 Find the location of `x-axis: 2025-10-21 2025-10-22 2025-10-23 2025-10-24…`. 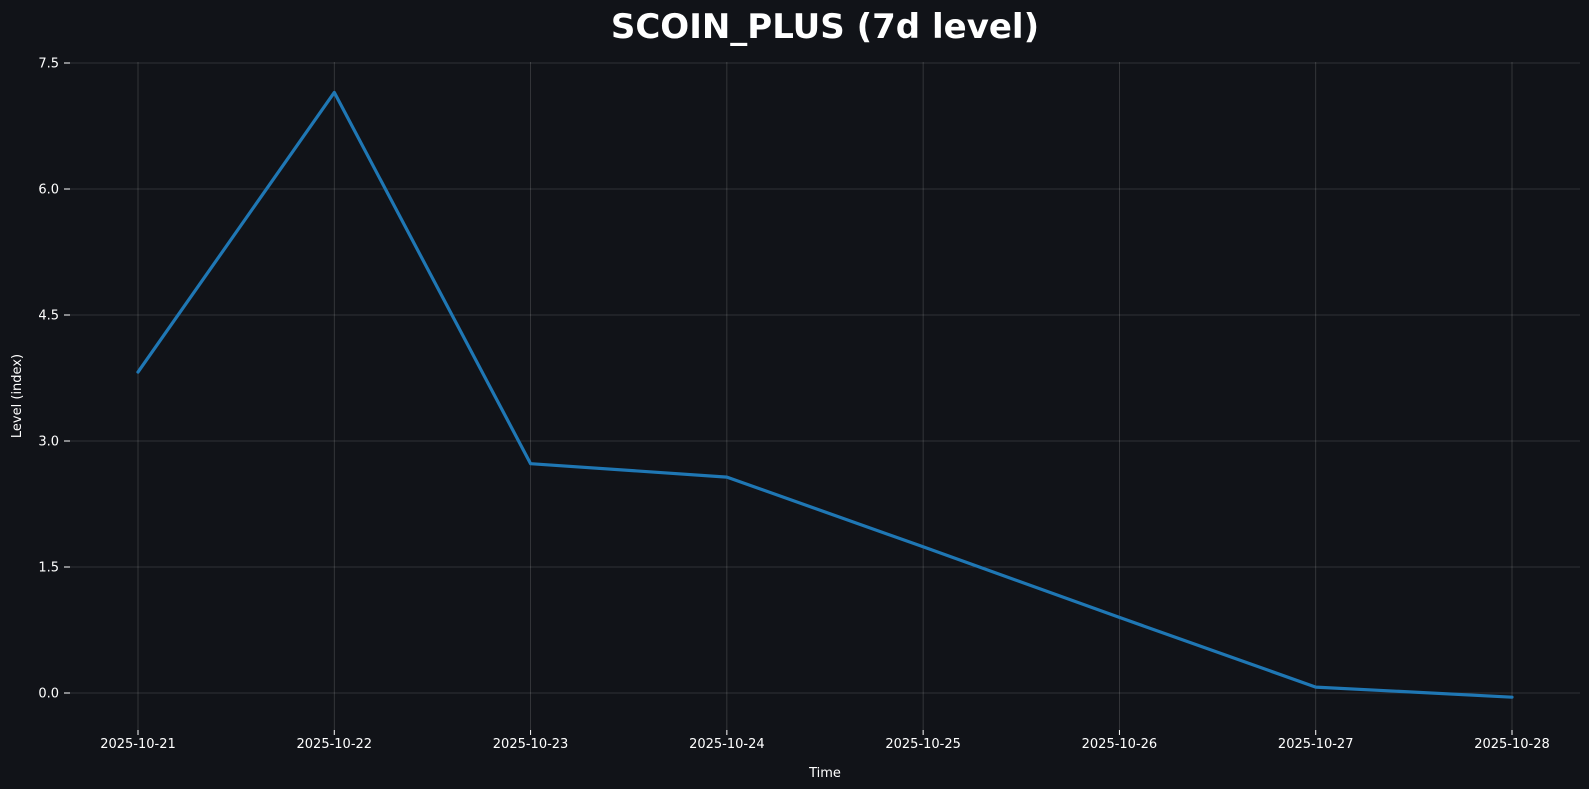

x-axis: 2025-10-21 2025-10-22 2025-10-23 2025-10-24… is located at coordinates (825, 741).